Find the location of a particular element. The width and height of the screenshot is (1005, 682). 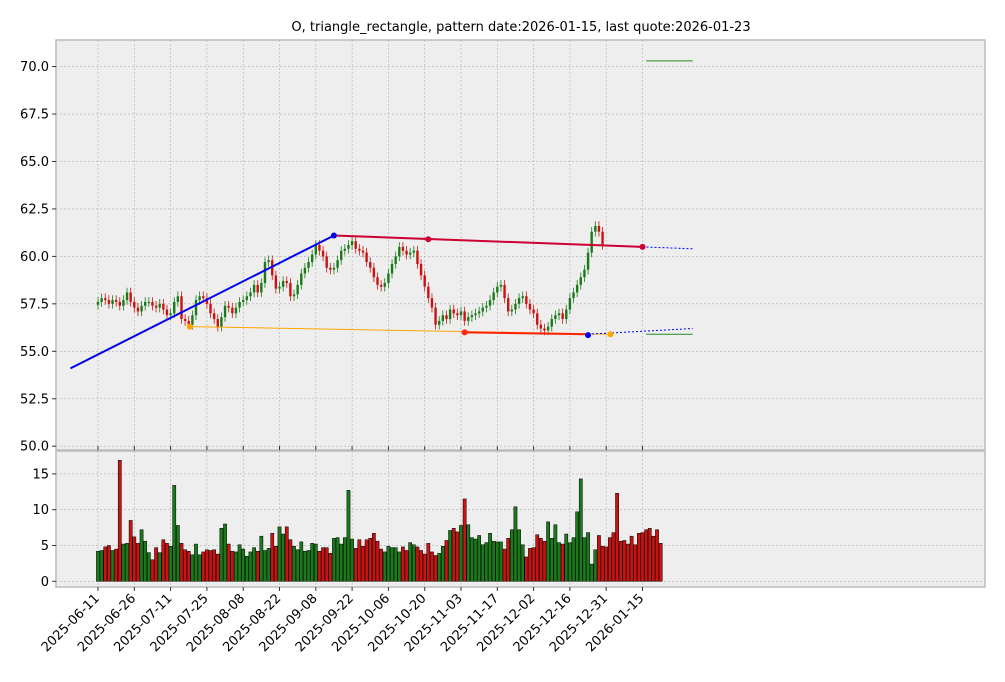

price-ytick-label: 67.5 is located at coordinates (34, 115).